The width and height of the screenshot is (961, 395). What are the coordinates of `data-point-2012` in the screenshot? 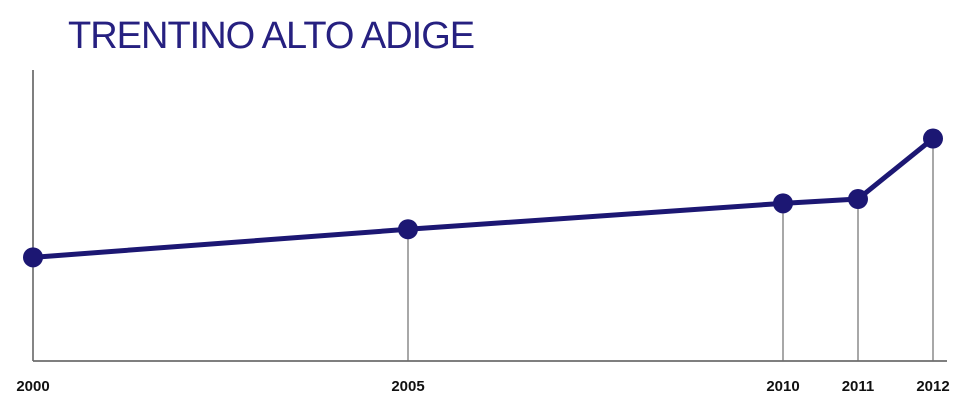 It's located at (933, 138).